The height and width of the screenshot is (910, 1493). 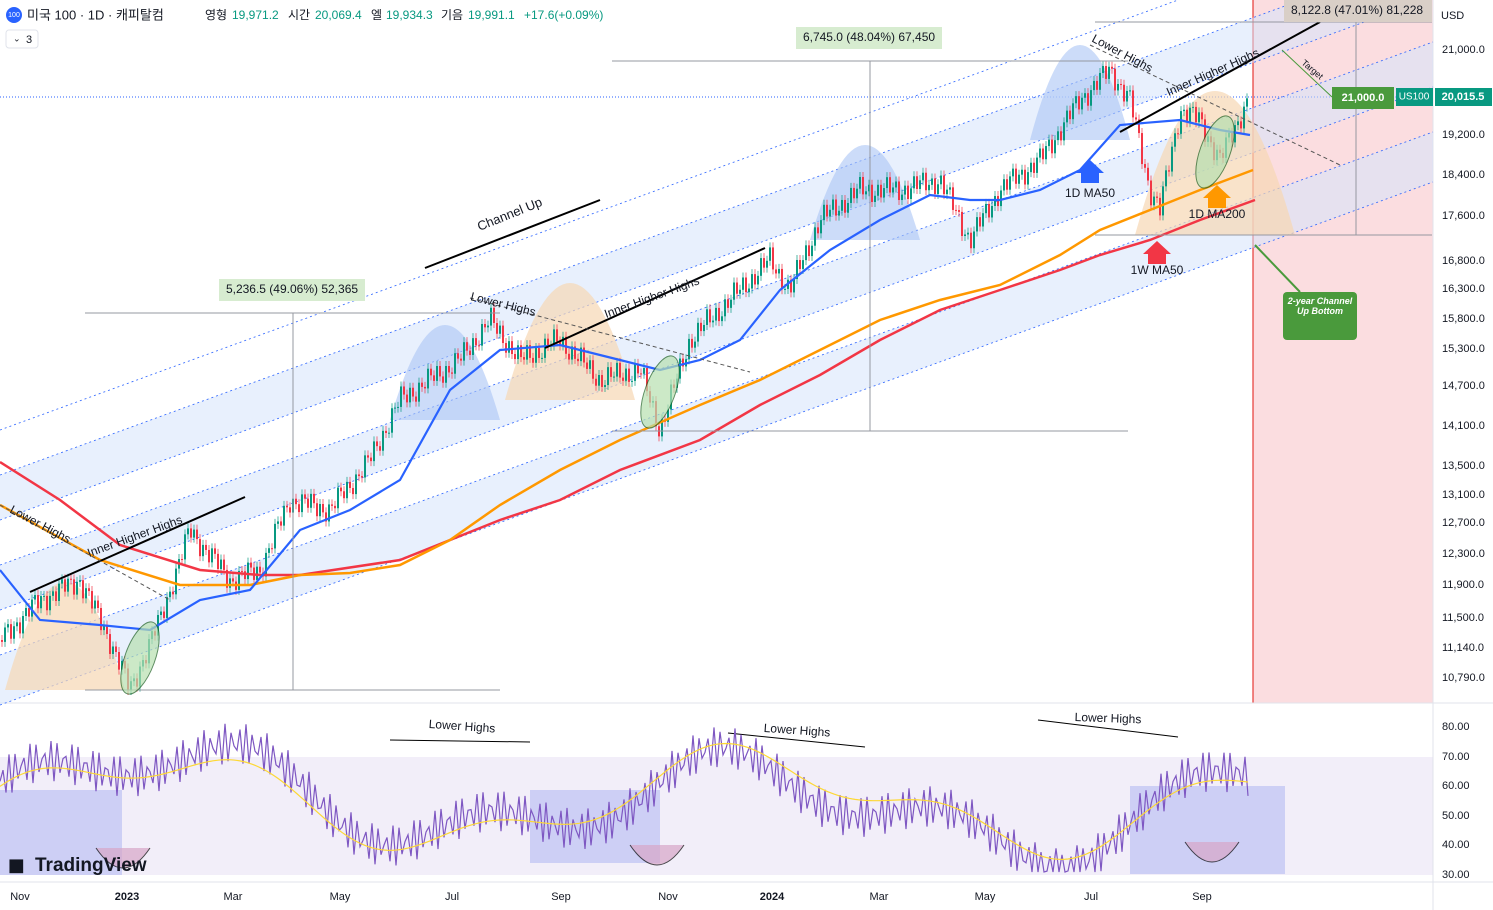 What do you see at coordinates (29, 40) in the screenshot?
I see `indicator-count: 3` at bounding box center [29, 40].